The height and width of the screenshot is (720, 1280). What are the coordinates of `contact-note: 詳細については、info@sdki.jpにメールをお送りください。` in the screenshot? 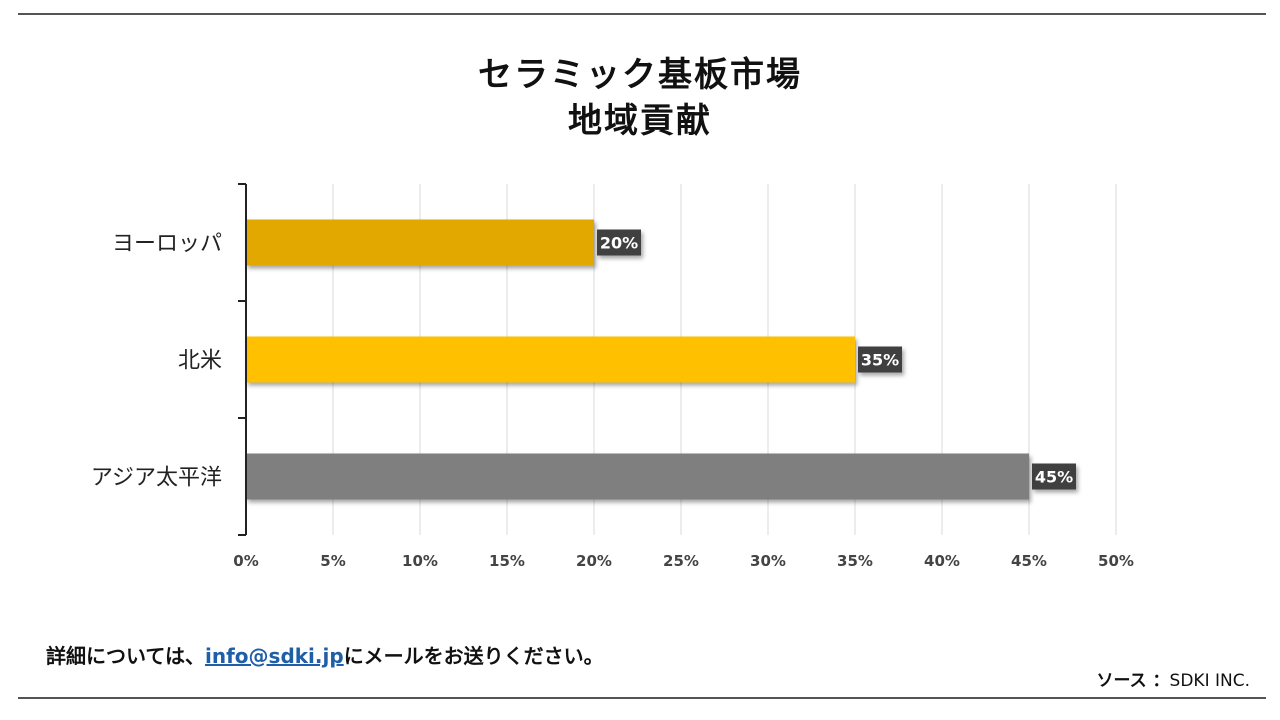 It's located at (325, 654).